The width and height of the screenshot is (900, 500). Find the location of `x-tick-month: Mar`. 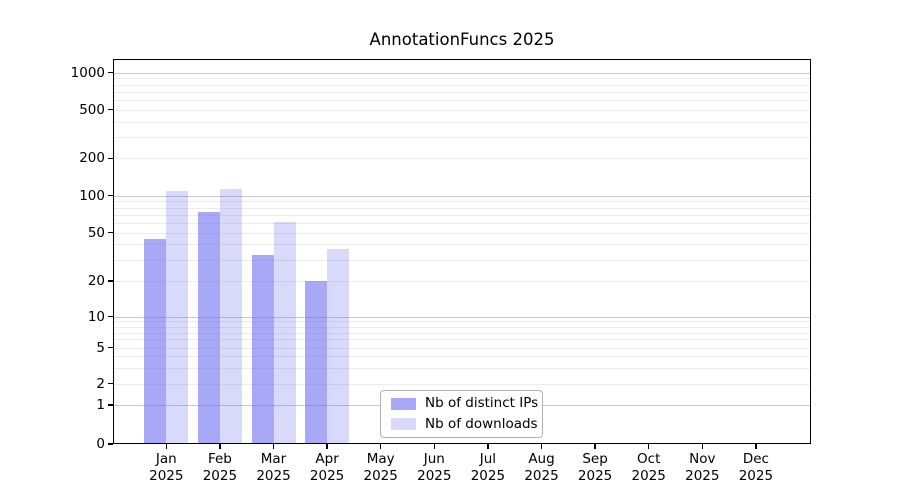

x-tick-month: Mar is located at coordinates (273, 459).